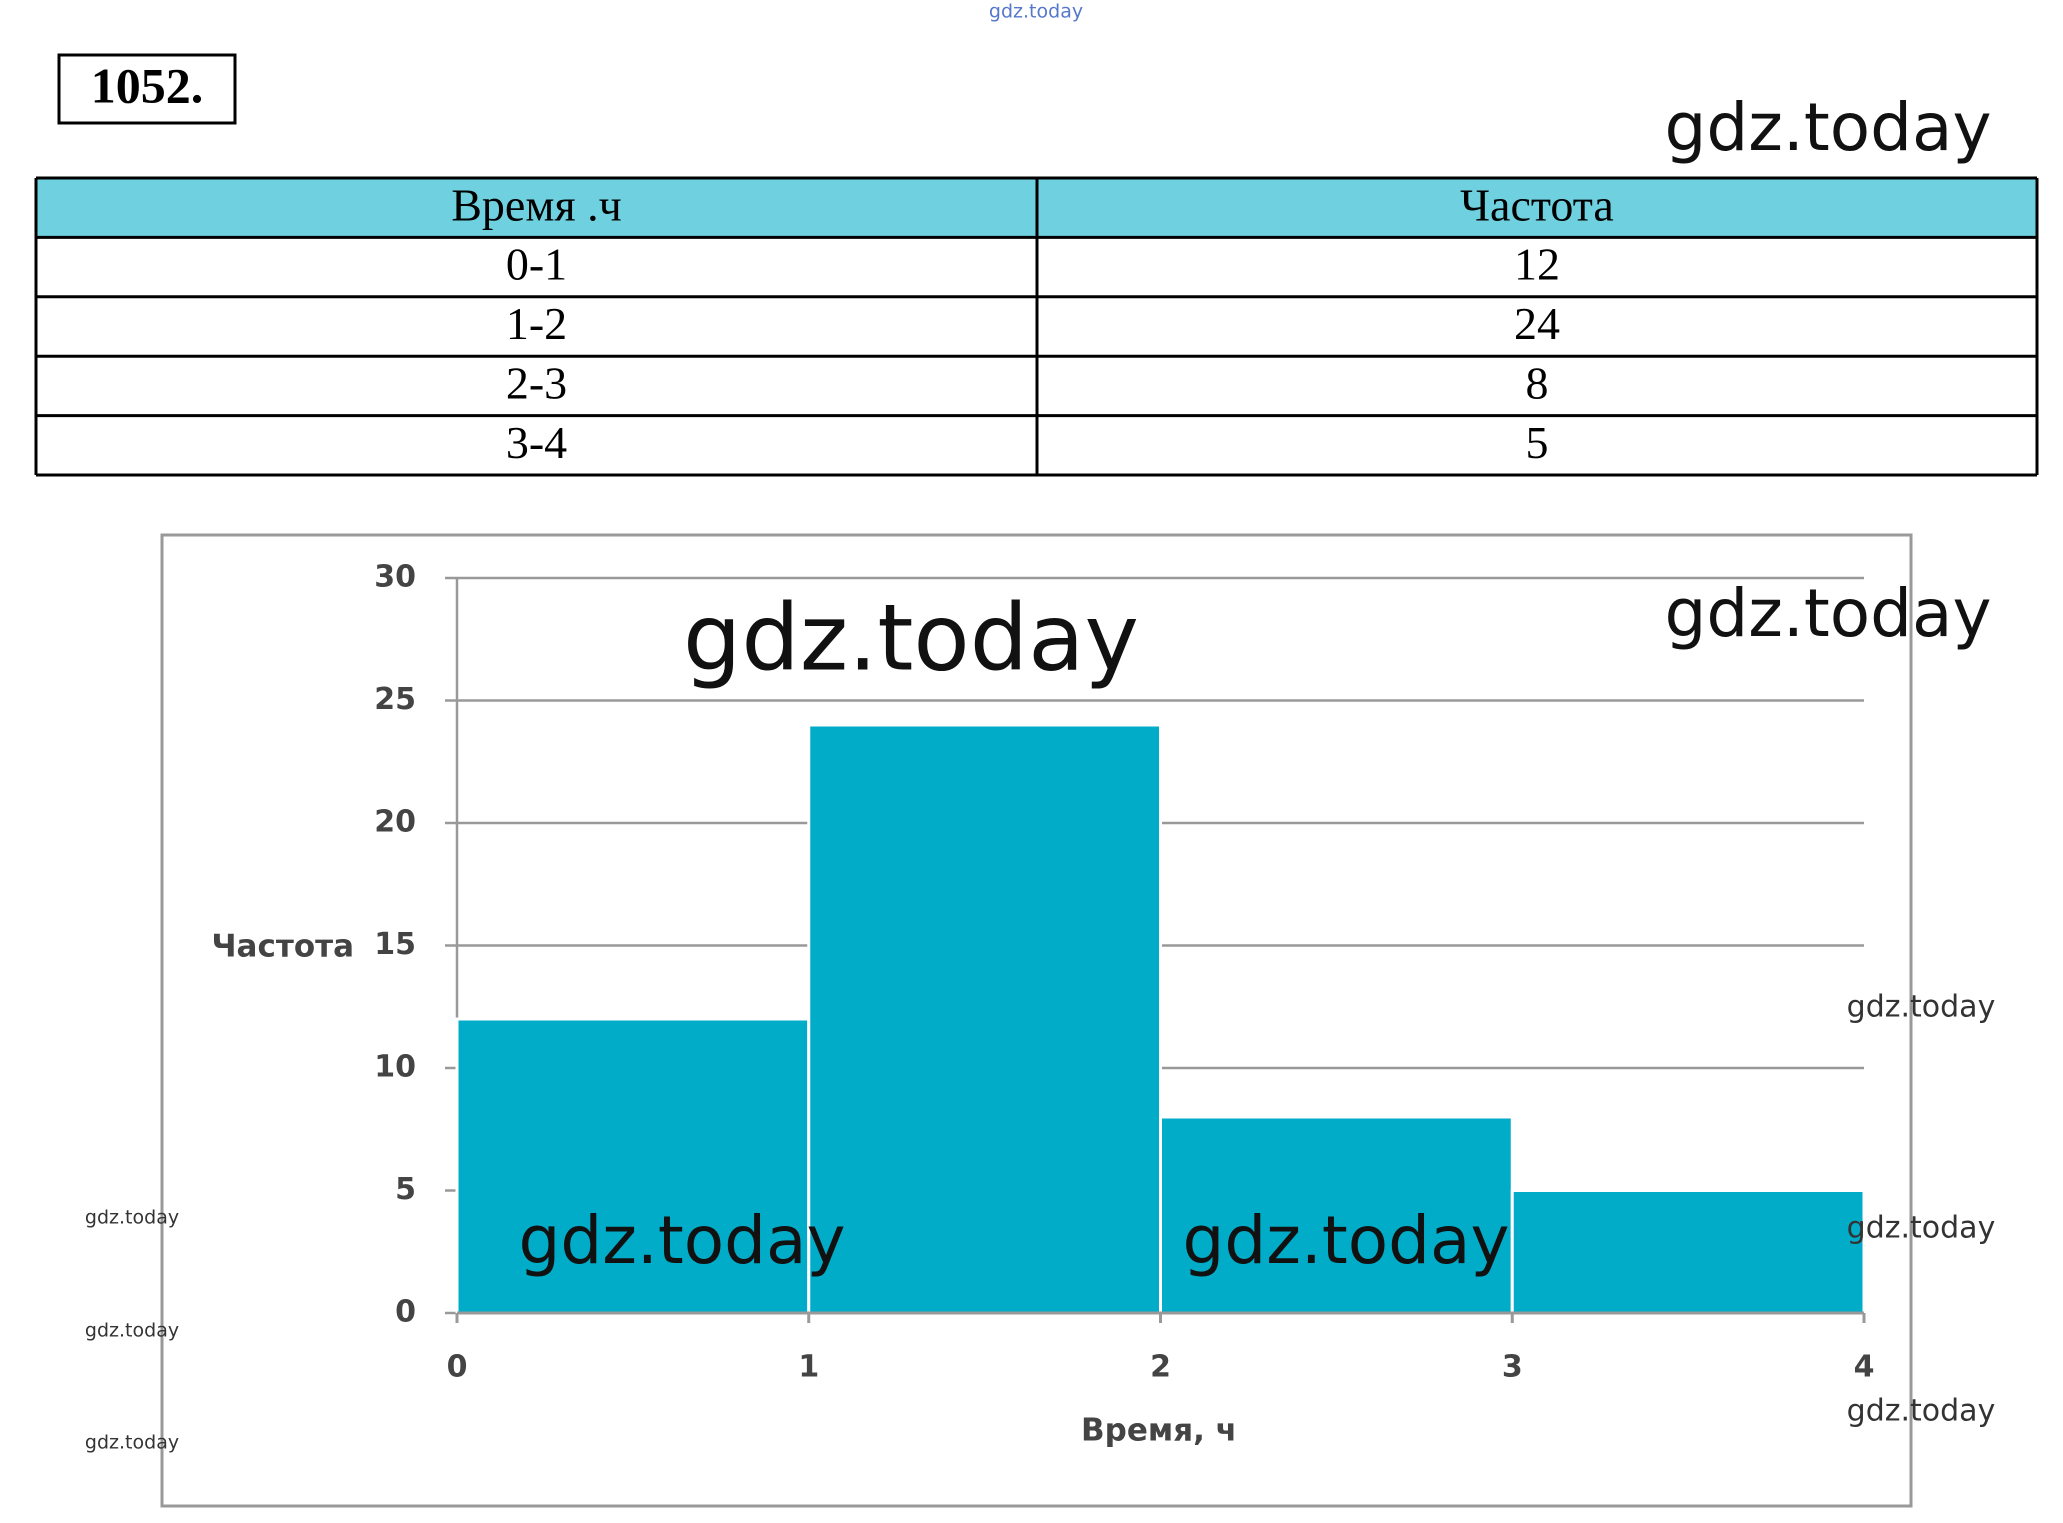  What do you see at coordinates (536, 264) in the screenshot?
I see `table-cell: 0-1` at bounding box center [536, 264].